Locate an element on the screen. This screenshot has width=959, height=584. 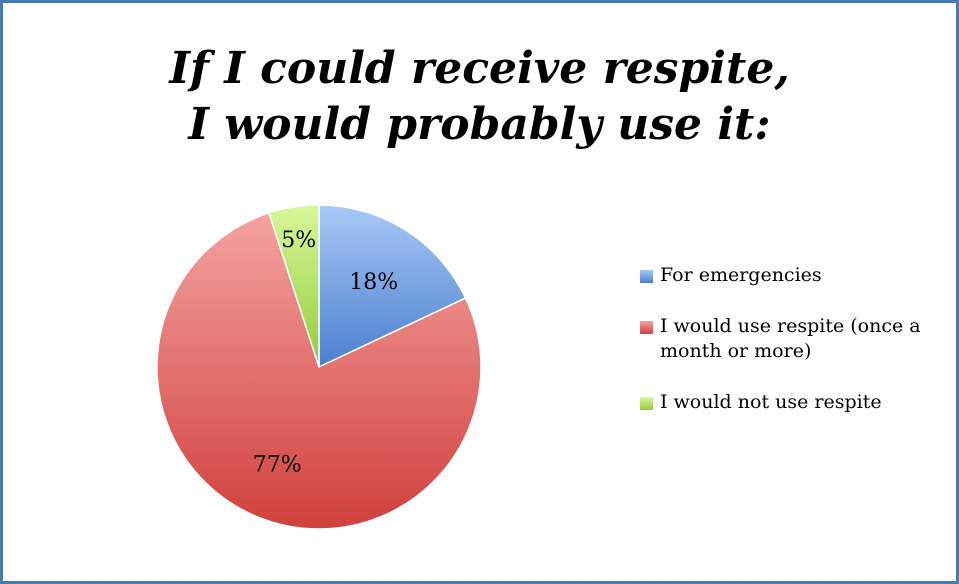
chart-title-line-1: If I could receive respite, is located at coordinates (479, 68).